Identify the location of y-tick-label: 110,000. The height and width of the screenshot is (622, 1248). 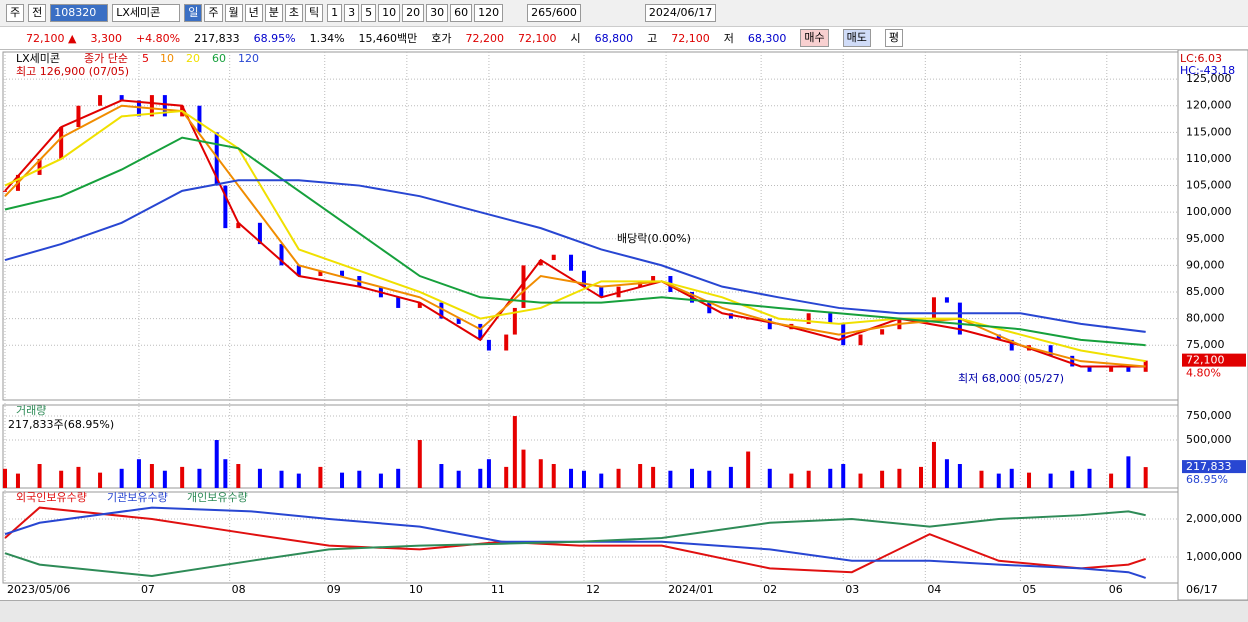
(1209, 158).